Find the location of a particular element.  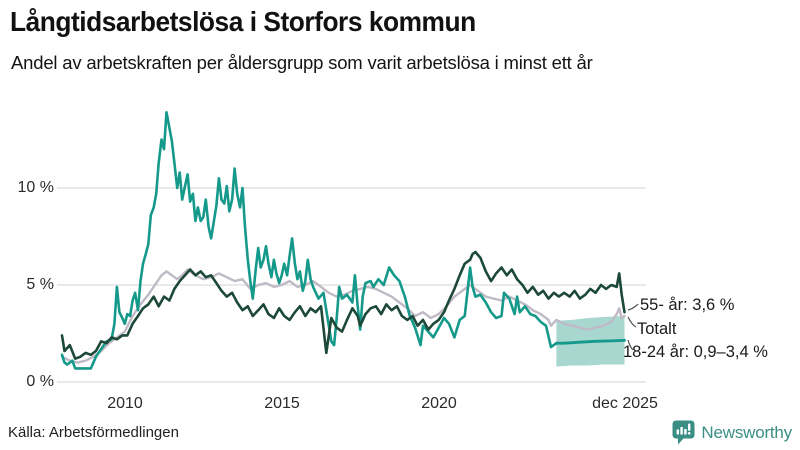

brand-logo: Newsworthy is located at coordinates (732, 433).